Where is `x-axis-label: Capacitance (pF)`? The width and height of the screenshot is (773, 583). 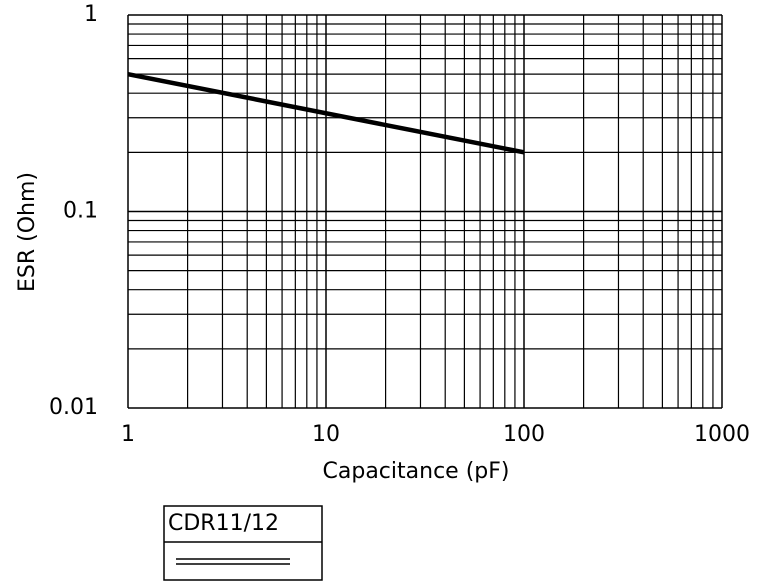 x-axis-label: Capacitance (pF) is located at coordinates (416, 471).